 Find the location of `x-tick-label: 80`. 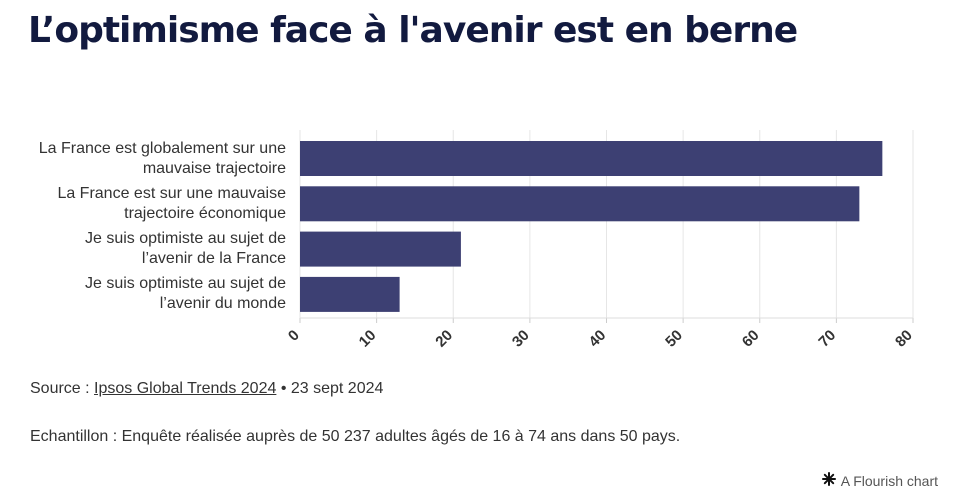

x-tick-label: 80 is located at coordinates (904, 339).